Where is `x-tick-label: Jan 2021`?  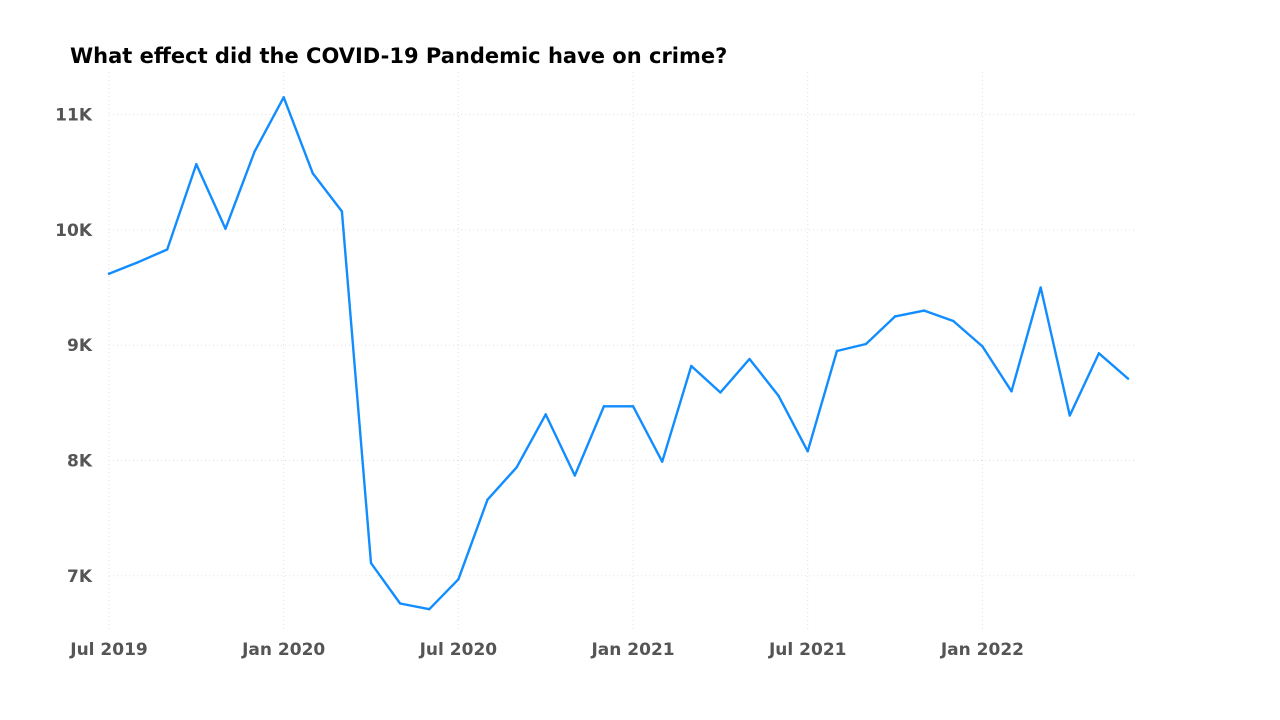
x-tick-label: Jan 2021 is located at coordinates (632, 650).